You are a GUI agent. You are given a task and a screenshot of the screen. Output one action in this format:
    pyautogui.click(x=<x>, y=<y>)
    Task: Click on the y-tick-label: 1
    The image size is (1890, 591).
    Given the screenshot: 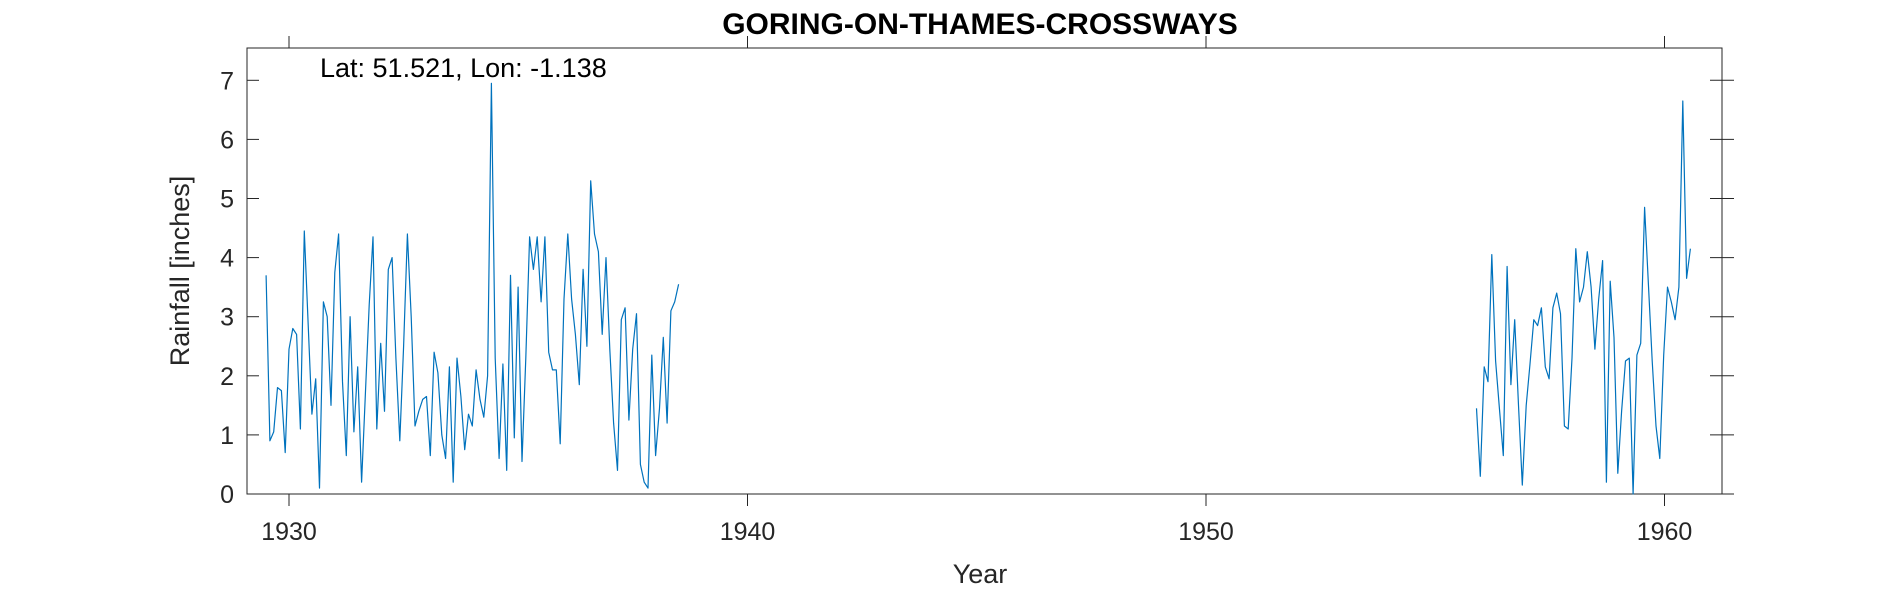 What is the action you would take?
    pyautogui.click(x=227, y=436)
    